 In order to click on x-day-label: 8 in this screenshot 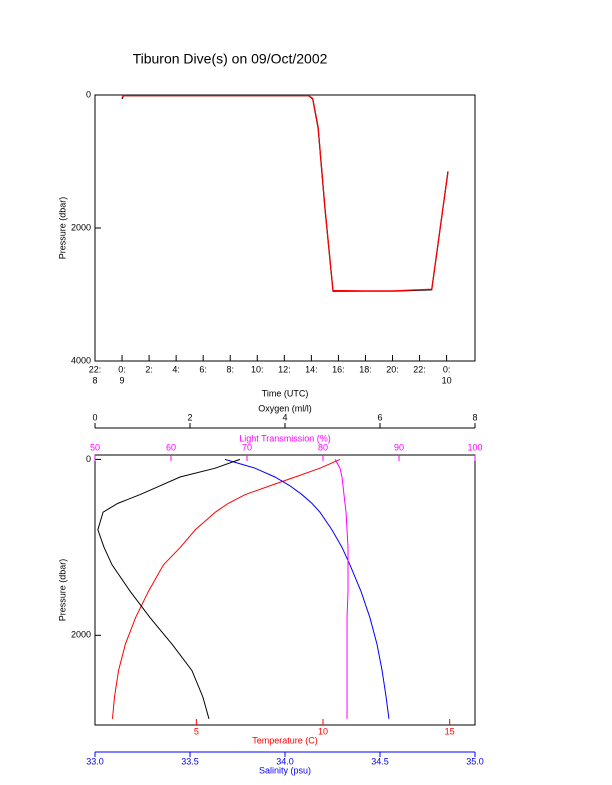, I will do `click(94, 380)`.